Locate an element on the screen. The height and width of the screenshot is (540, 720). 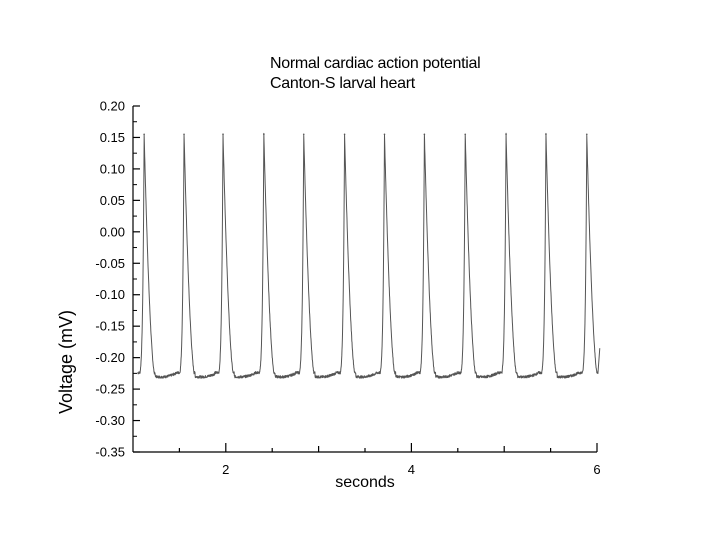
y-tick-label: -0.15 is located at coordinates (110, 326).